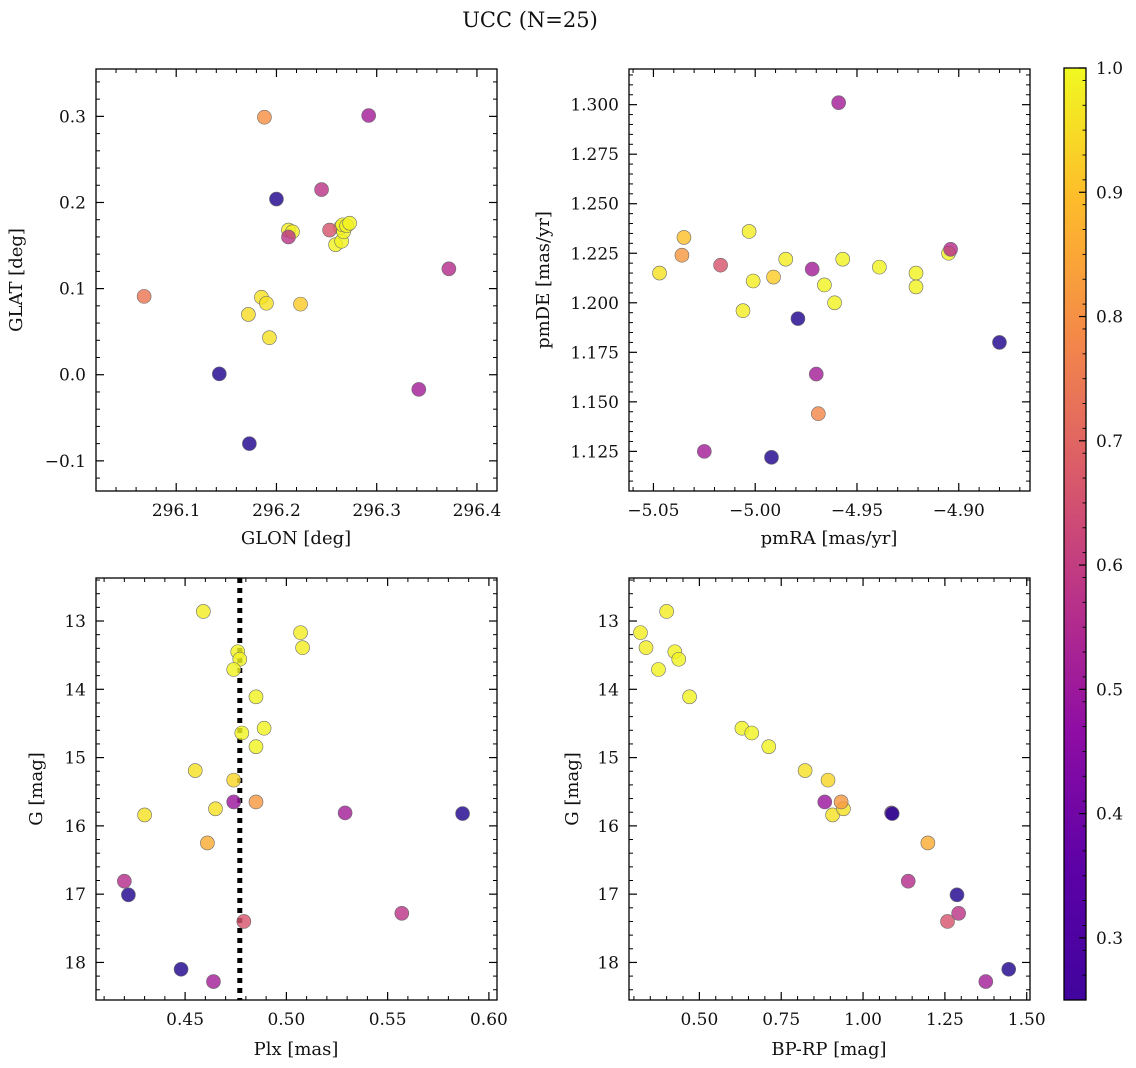 The width and height of the screenshot is (1136, 1068). What do you see at coordinates (293, 796) in the screenshot?
I see `panel-plx-points` at bounding box center [293, 796].